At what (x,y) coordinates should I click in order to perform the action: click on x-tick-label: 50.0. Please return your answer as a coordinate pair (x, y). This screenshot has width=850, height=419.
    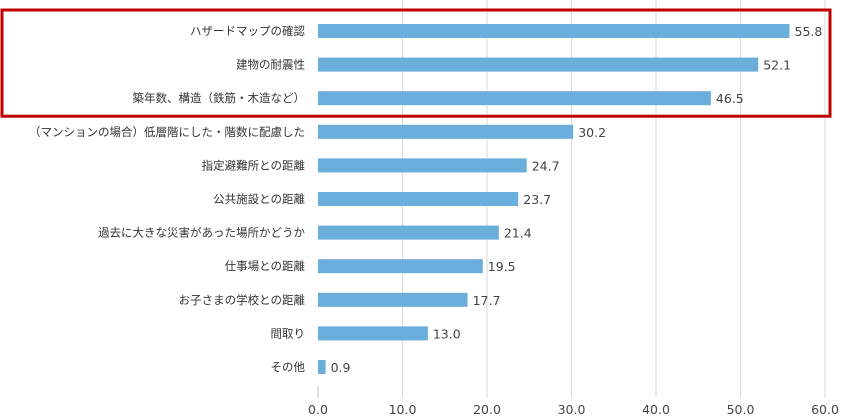
    Looking at the image, I should click on (741, 409).